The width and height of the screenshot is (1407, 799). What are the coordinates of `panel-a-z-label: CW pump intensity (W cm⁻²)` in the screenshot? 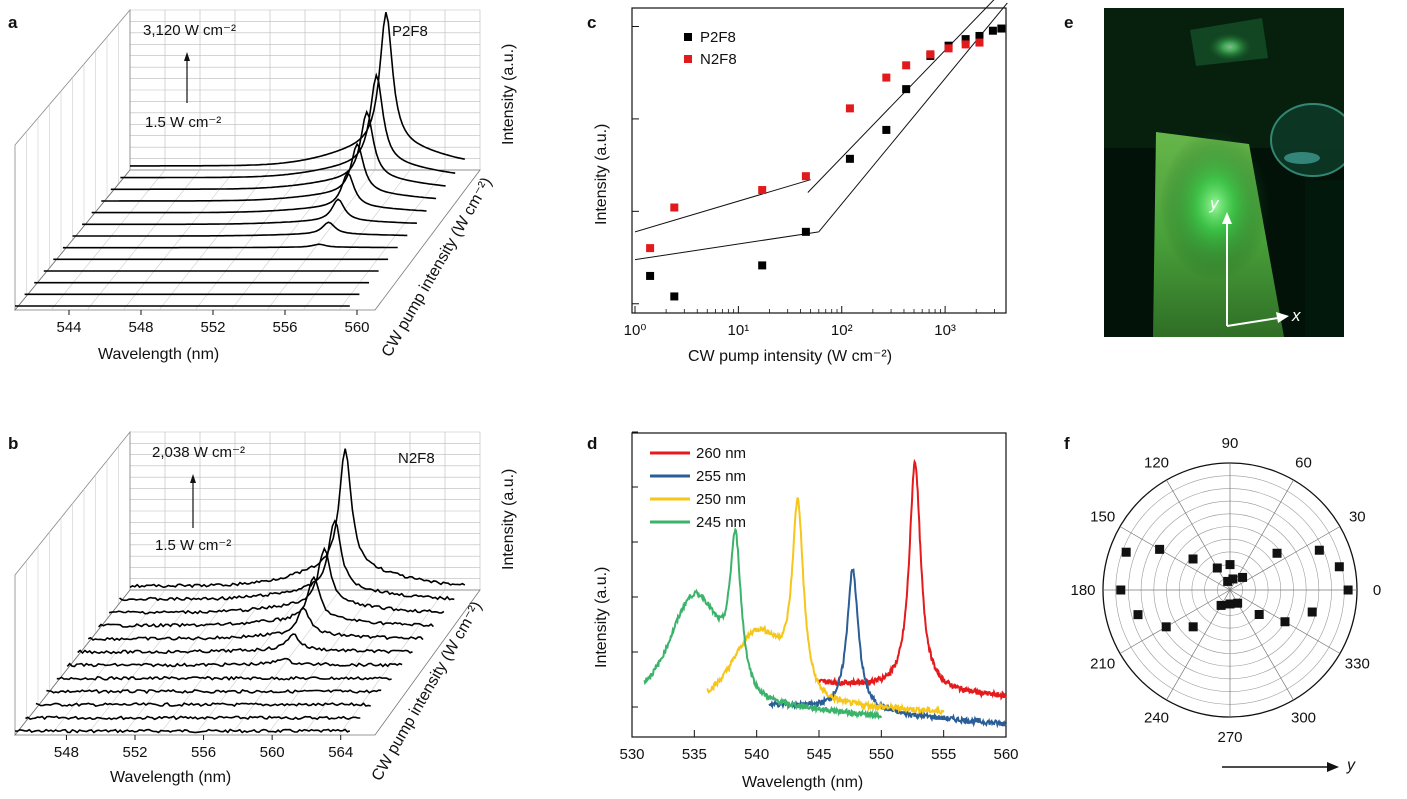 It's located at (437, 267).